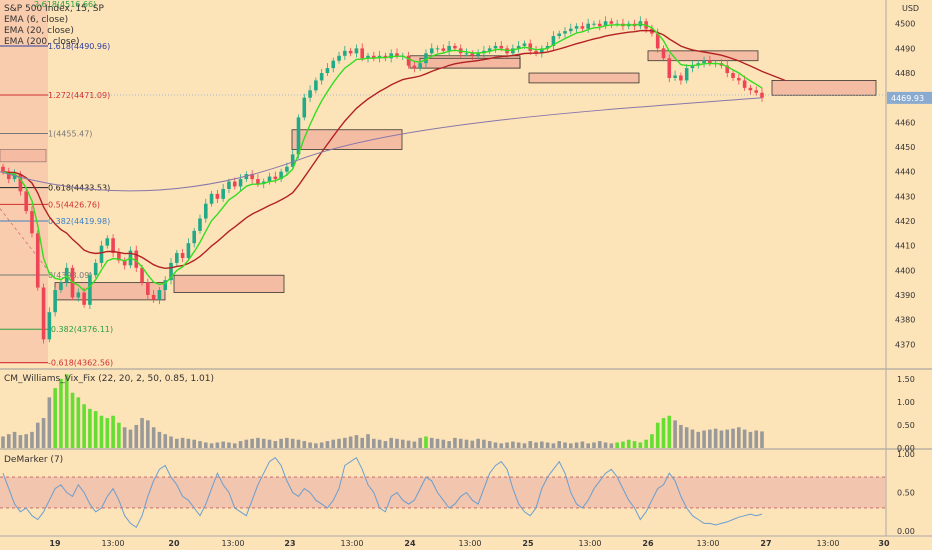 The height and width of the screenshot is (550, 932). What do you see at coordinates (905, 246) in the screenshot?
I see `price-tick-label: 4410` at bounding box center [905, 246].